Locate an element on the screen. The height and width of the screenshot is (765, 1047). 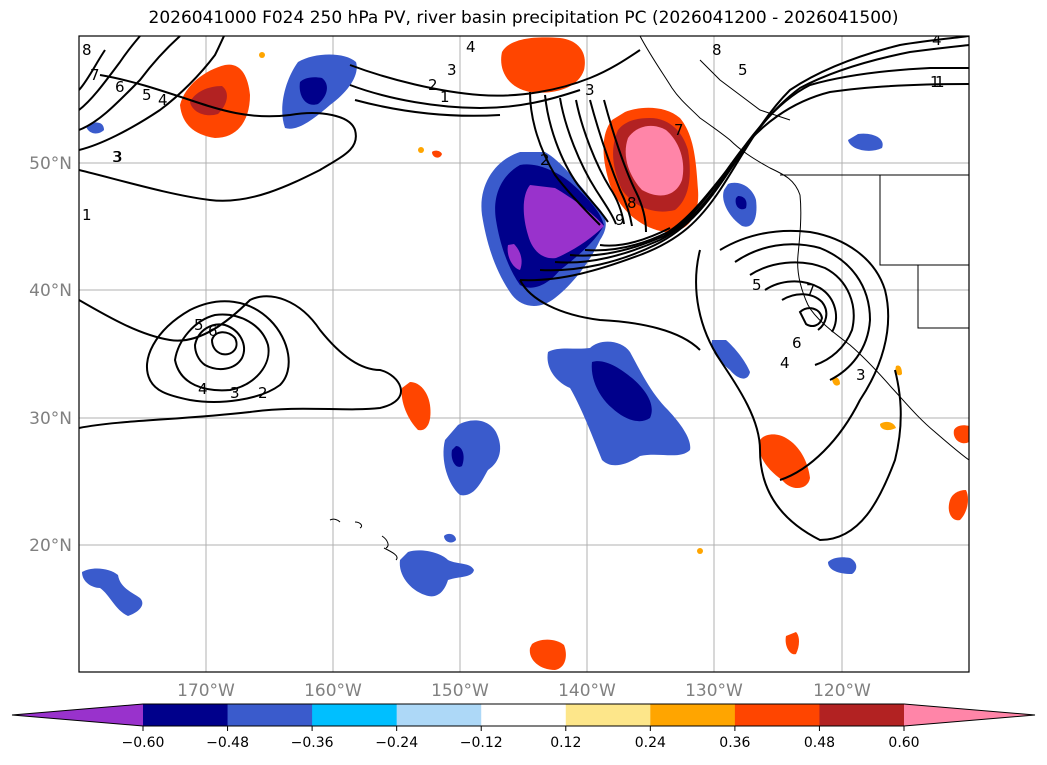
lon-tick-labels: 170°W 160°W 150°W 140°W 130°W 120°W is located at coordinates (524, 691).